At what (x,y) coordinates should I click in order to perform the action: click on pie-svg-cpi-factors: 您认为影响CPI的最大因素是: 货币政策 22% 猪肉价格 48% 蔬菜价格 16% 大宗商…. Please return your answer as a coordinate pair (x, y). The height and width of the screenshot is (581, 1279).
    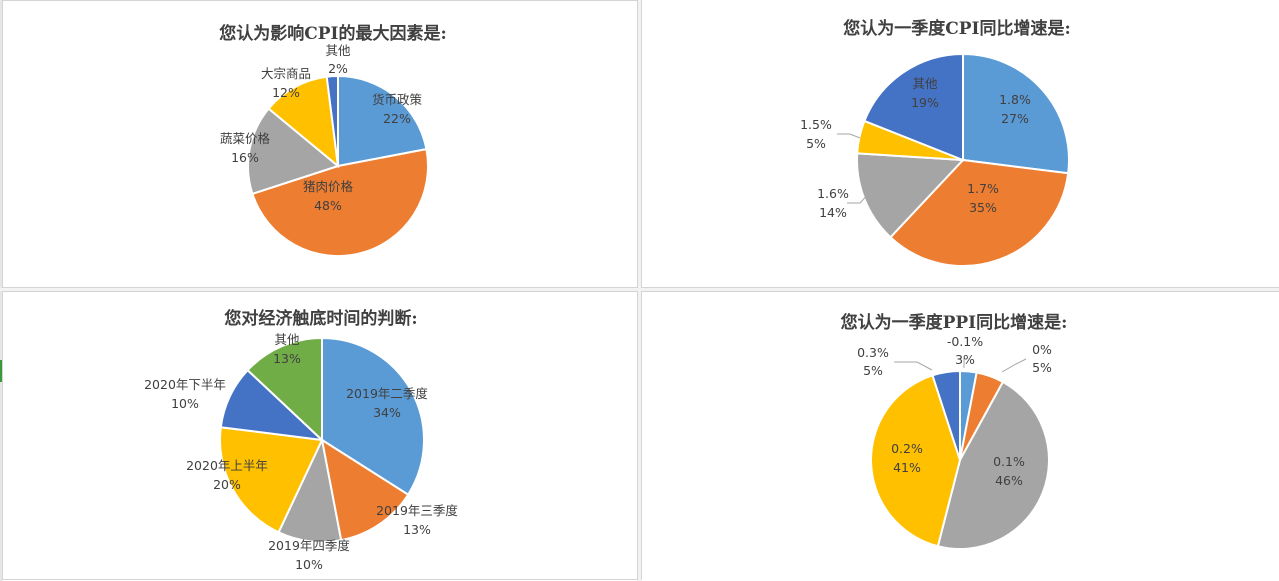
    Looking at the image, I should click on (333, 140).